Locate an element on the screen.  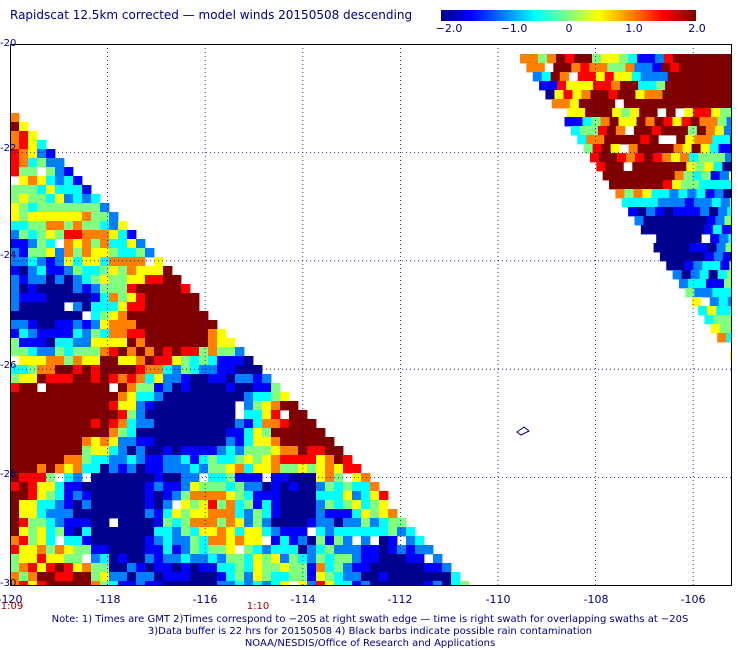
colorbar-tick: 0 is located at coordinates (569, 28).